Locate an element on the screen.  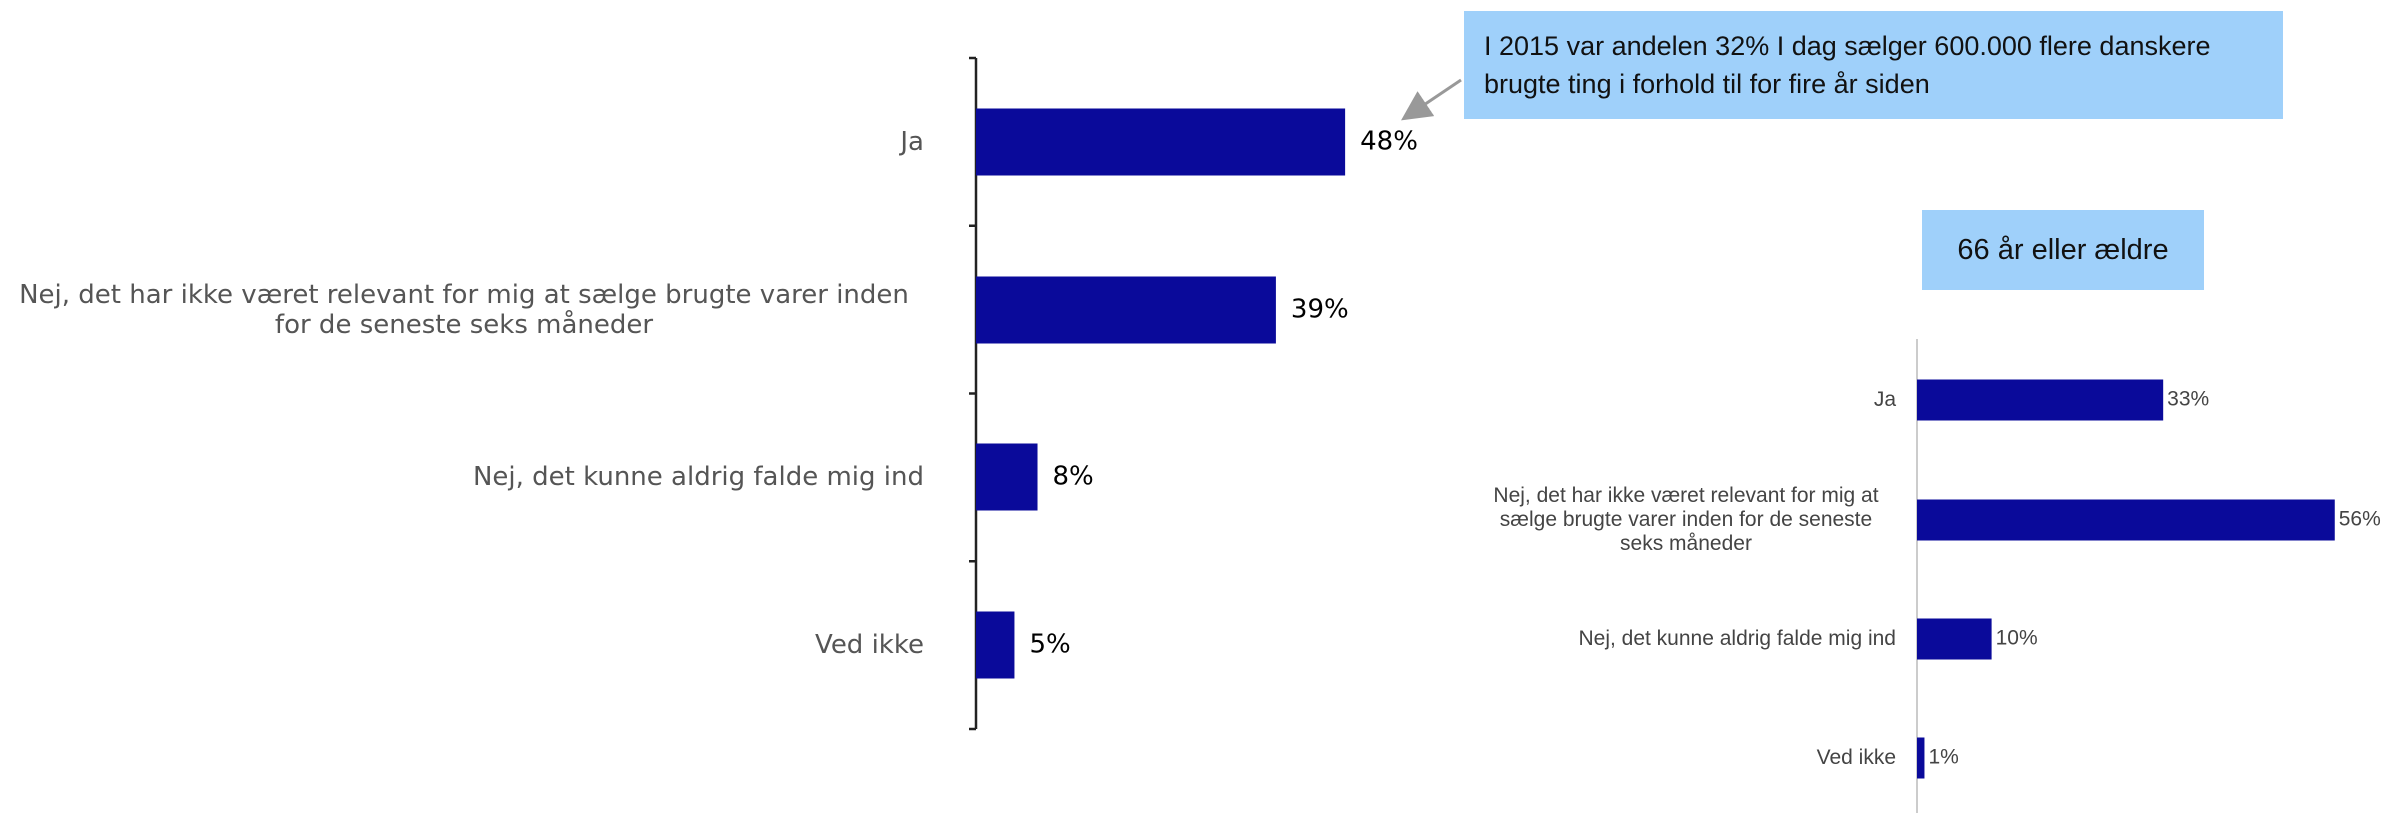
subtitle-box: 66 år eller ældre is located at coordinates (2063, 250).